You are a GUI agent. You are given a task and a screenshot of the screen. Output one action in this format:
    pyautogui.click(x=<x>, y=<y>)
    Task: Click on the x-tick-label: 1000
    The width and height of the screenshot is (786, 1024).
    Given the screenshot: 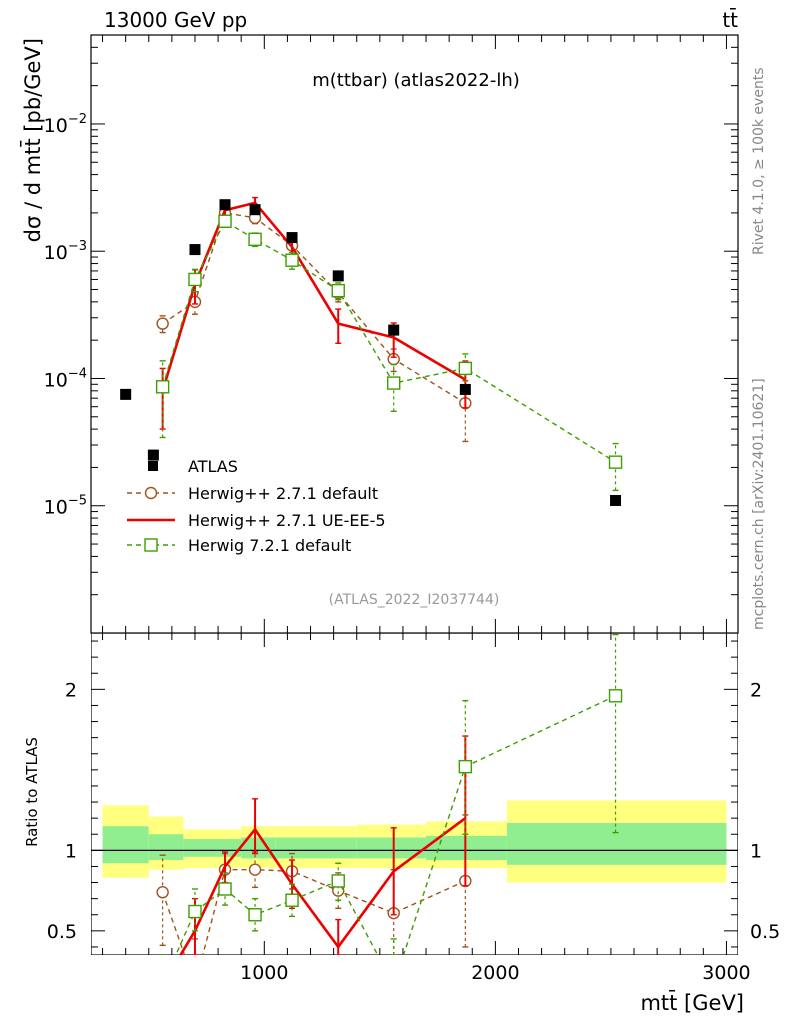 What is the action you would take?
    pyautogui.click(x=264, y=973)
    